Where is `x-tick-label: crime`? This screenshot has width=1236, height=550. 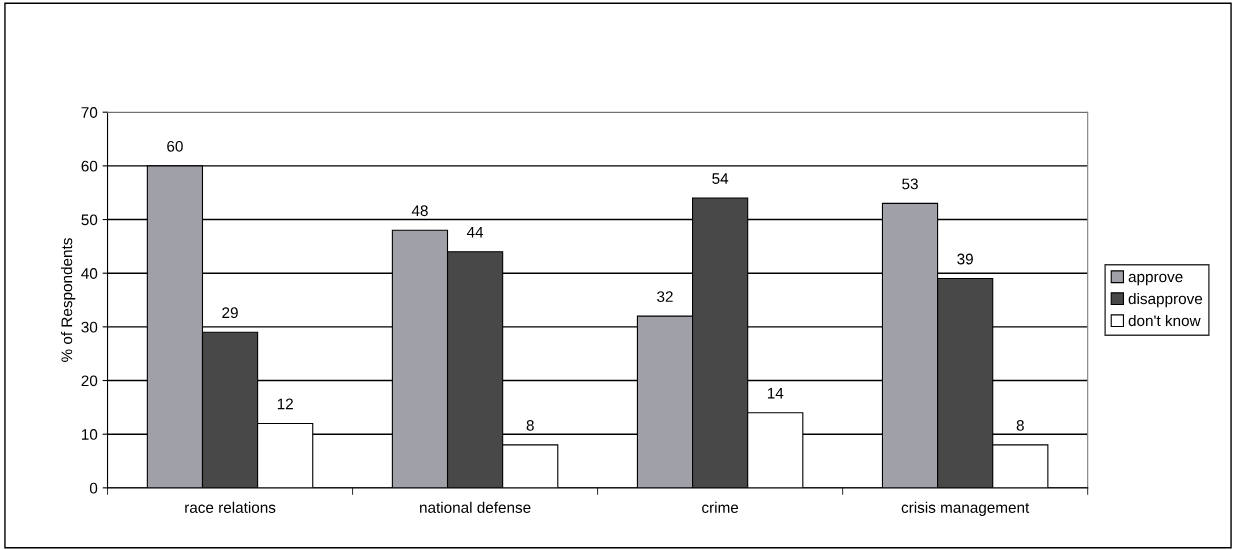 x-tick-label: crime is located at coordinates (720, 507).